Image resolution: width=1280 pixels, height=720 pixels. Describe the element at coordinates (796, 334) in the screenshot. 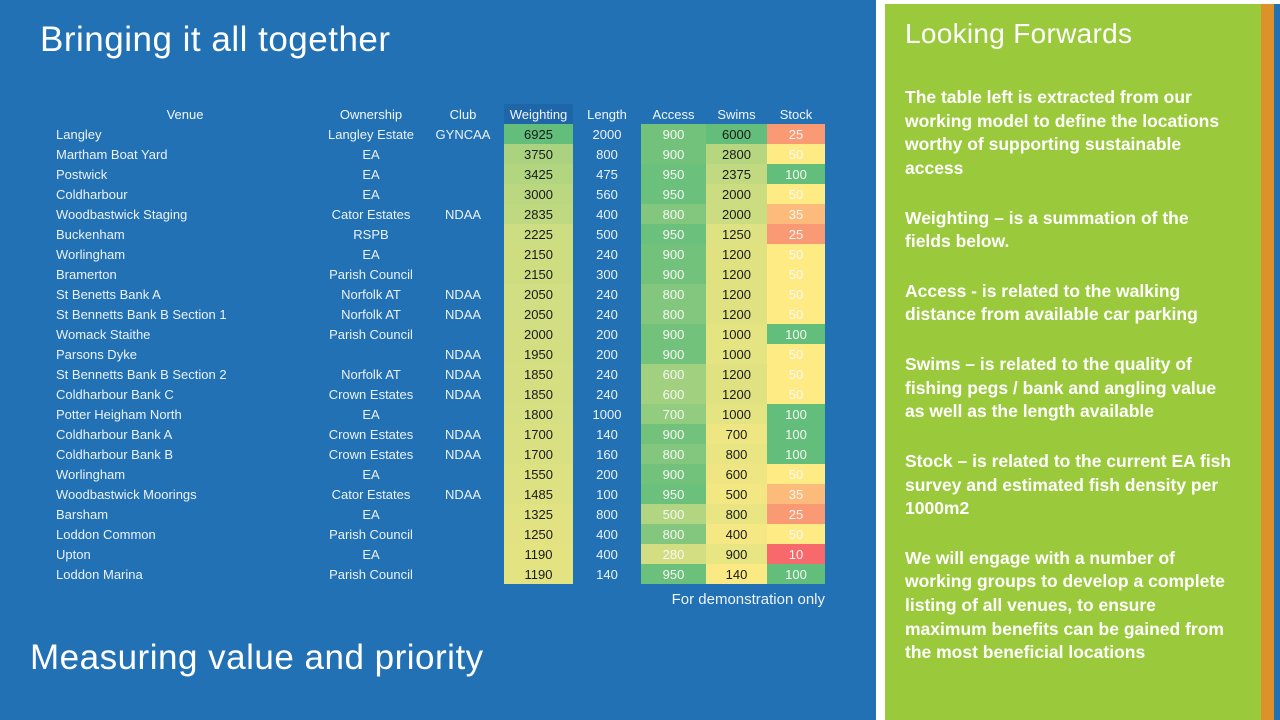

I see `cell-stock: 100` at that location.